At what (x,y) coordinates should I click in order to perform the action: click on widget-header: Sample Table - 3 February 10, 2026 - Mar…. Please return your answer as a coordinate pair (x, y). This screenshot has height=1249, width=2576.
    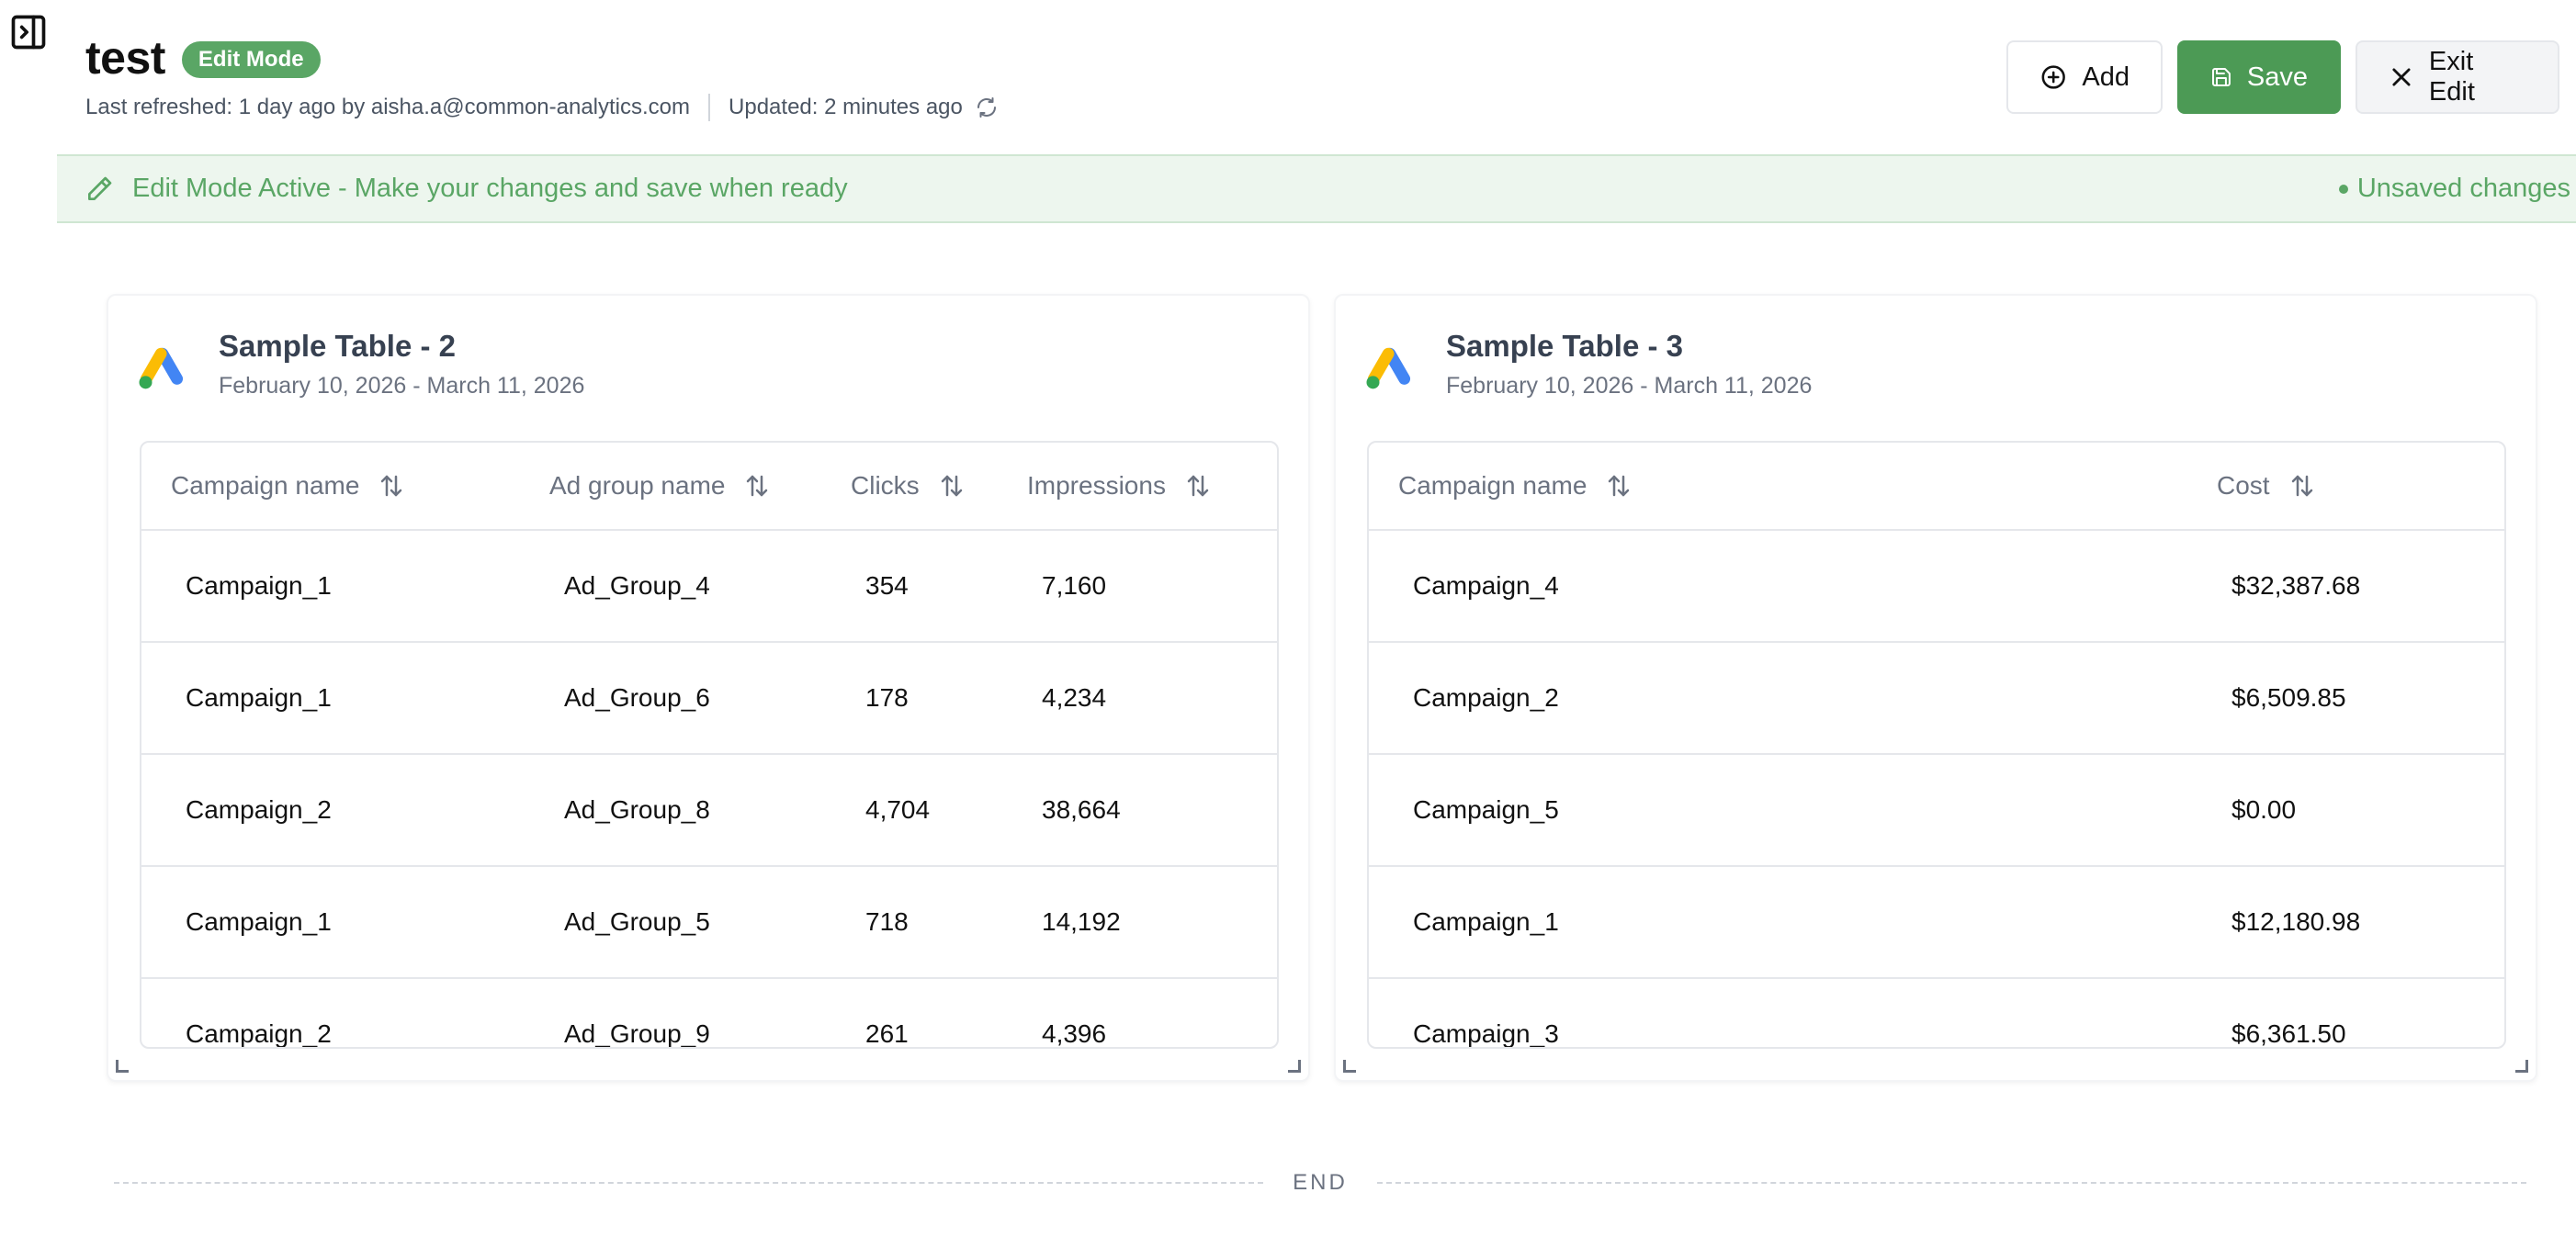
    Looking at the image, I should click on (1587, 364).